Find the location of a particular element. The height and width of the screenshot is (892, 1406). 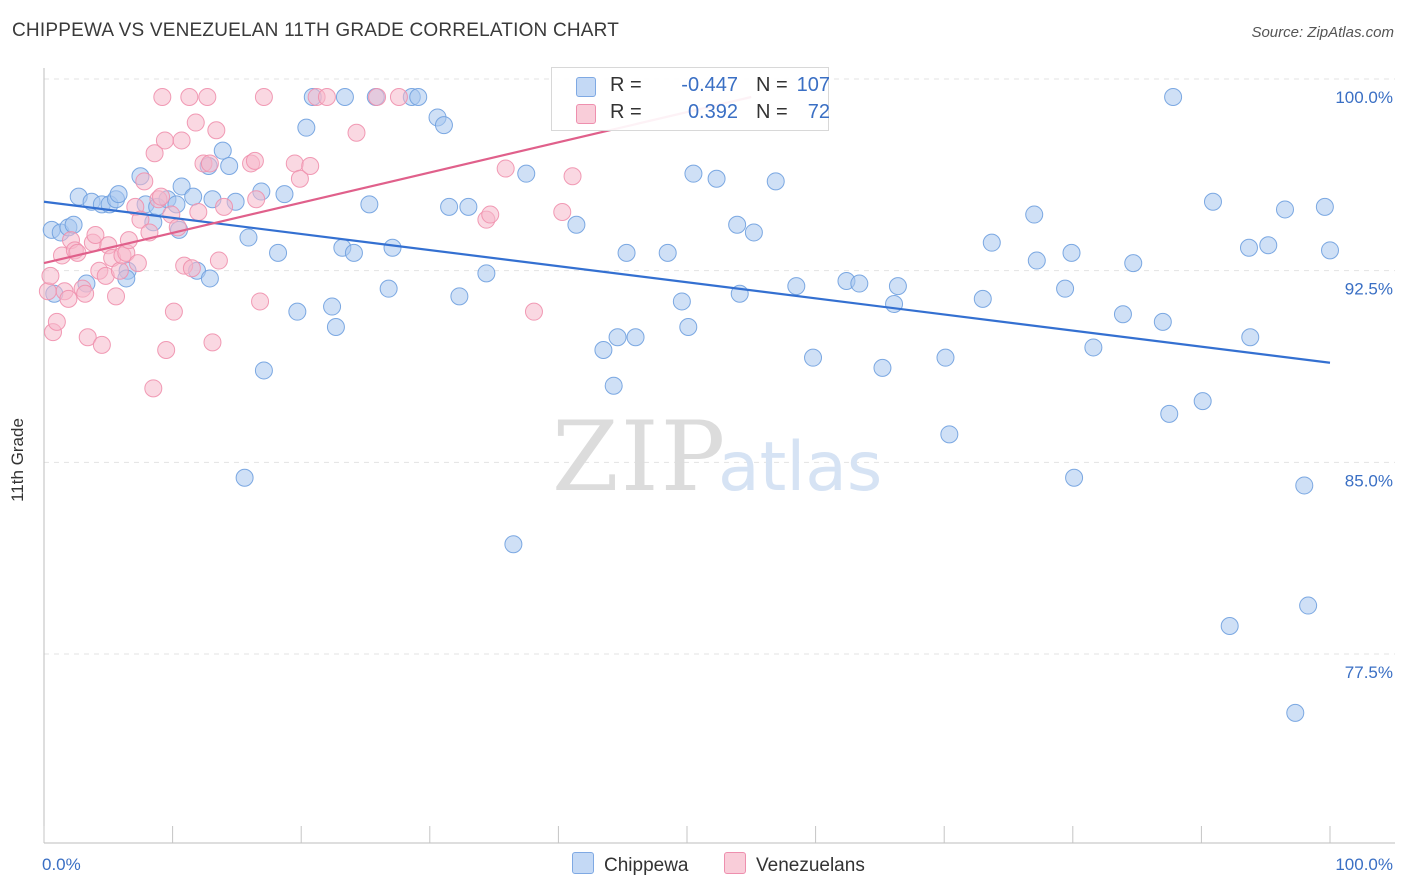

legend-r-value: 0.392 is located at coordinates (712, 112).